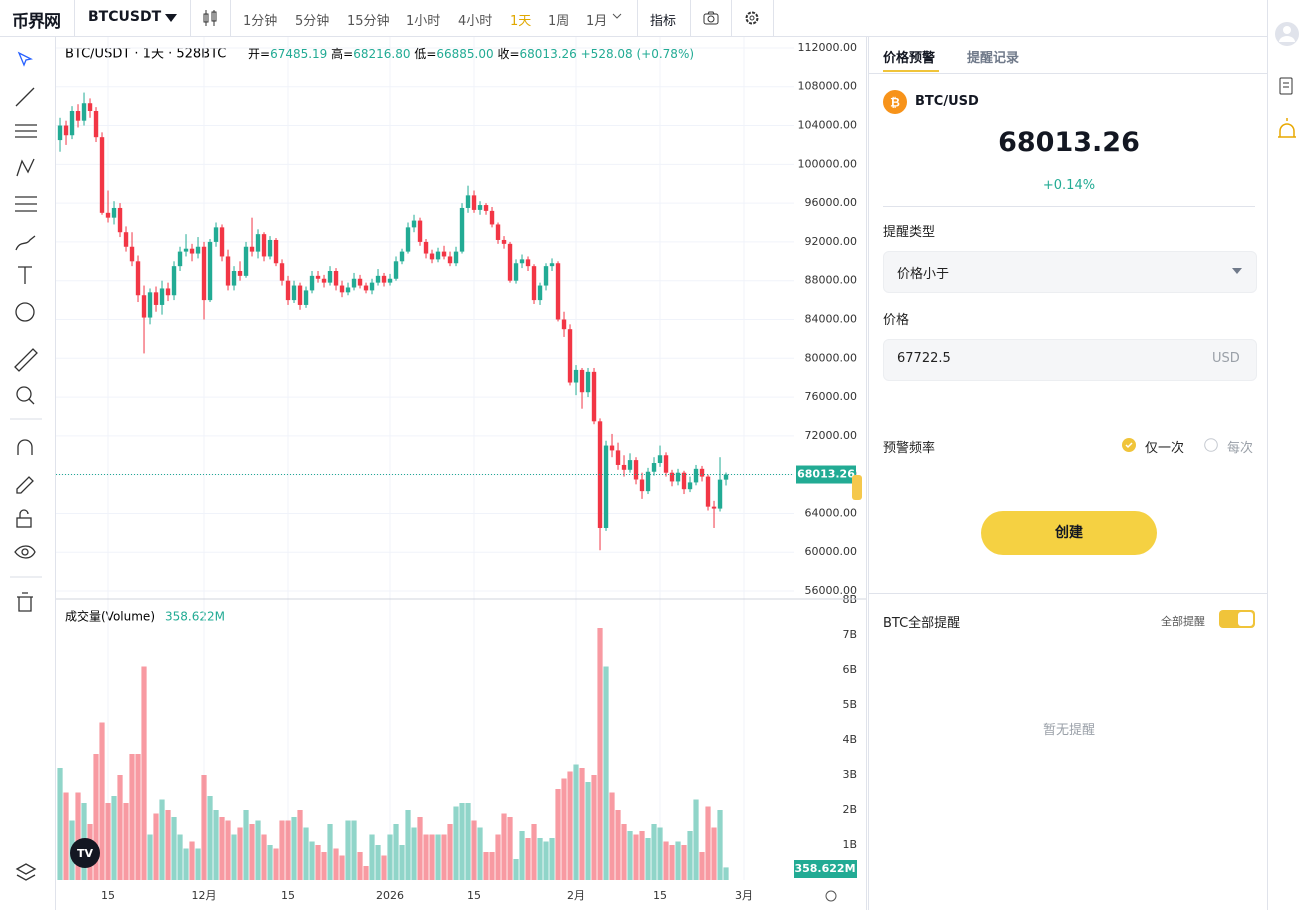 This screenshot has width=1307, height=910. What do you see at coordinates (597, 21) in the screenshot?
I see `interval-button: 1月` at bounding box center [597, 21].